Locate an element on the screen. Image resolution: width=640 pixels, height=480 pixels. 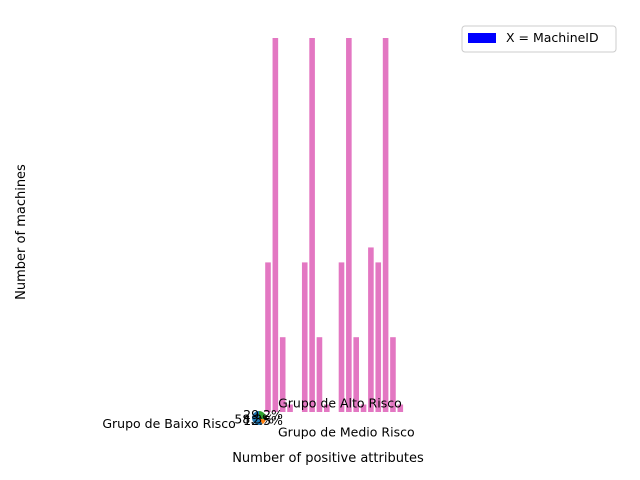
pie-chart is located at coordinates (259, 418).